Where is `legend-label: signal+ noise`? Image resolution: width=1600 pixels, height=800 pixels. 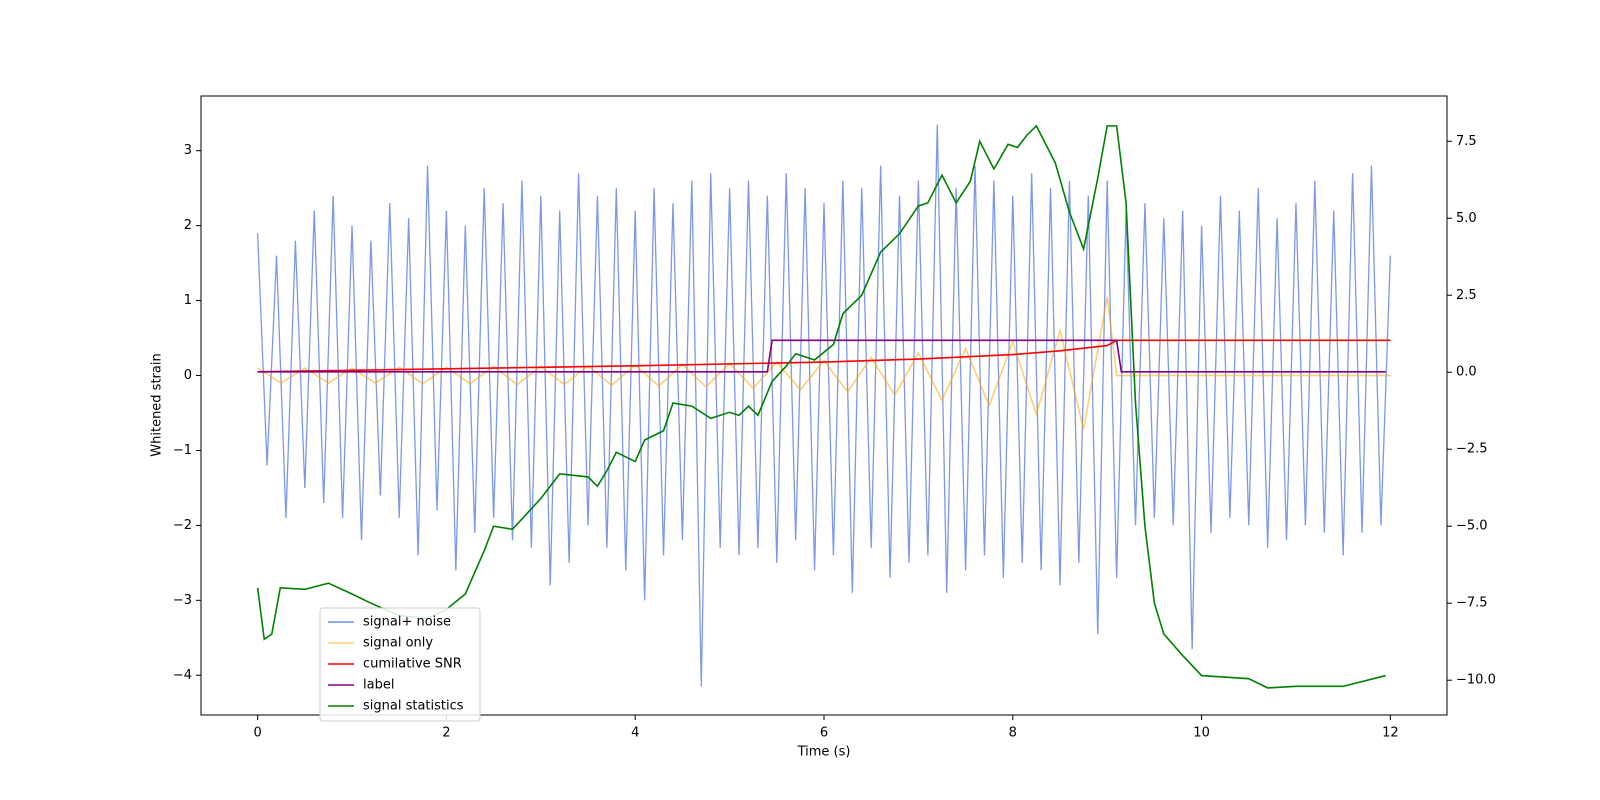
legend-label: signal+ noise is located at coordinates (407, 622).